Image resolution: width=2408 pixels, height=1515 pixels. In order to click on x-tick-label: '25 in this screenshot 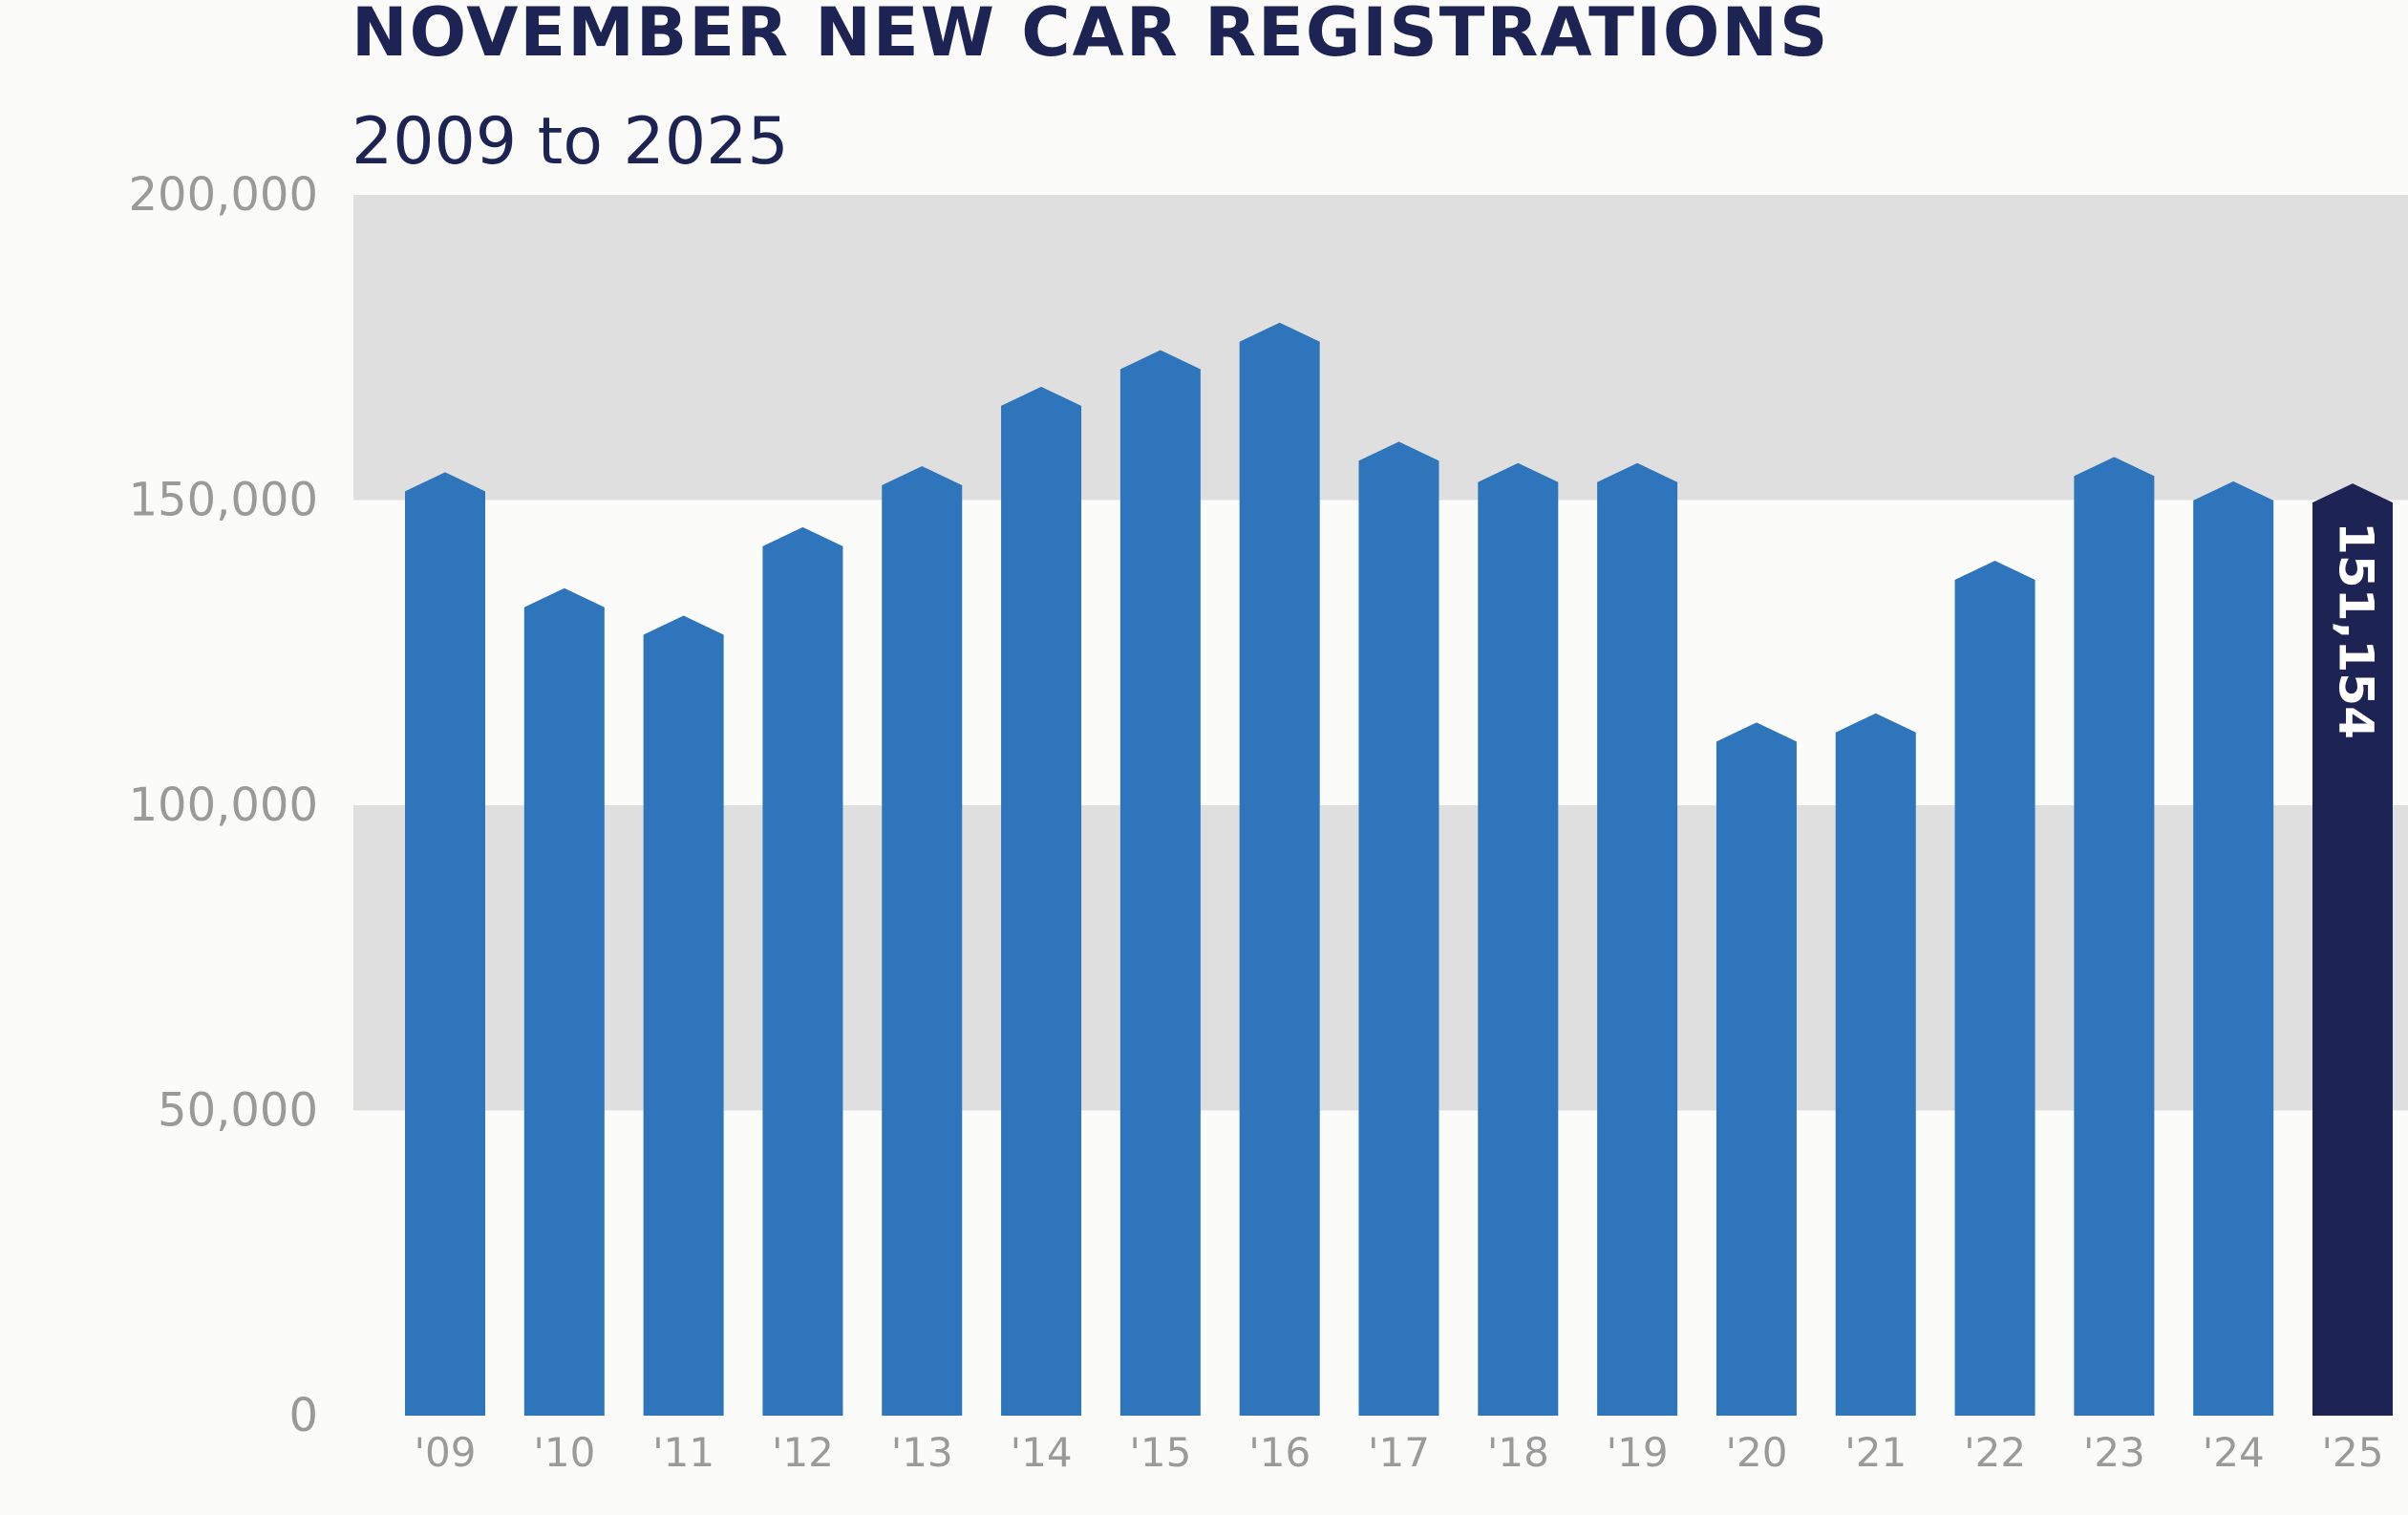, I will do `click(2353, 1452)`.